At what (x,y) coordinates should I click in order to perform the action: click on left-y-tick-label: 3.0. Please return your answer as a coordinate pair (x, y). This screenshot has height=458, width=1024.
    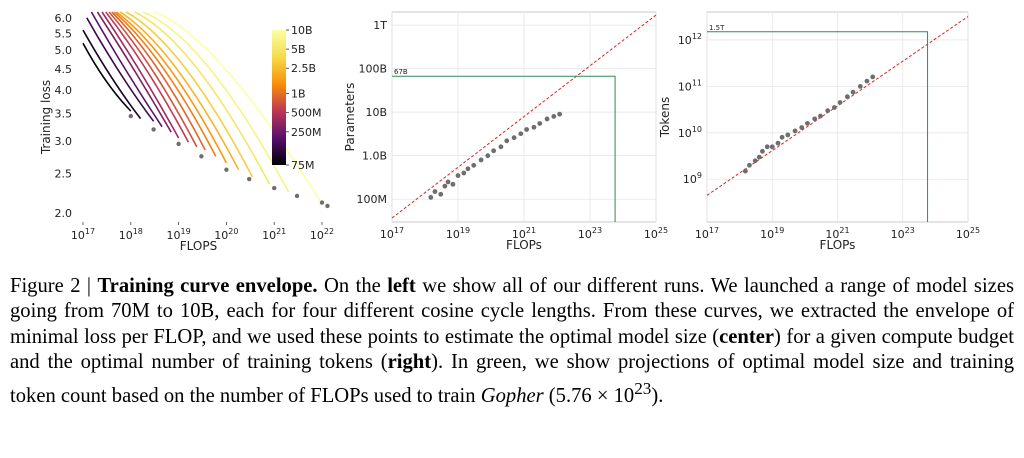
    Looking at the image, I should click on (64, 141).